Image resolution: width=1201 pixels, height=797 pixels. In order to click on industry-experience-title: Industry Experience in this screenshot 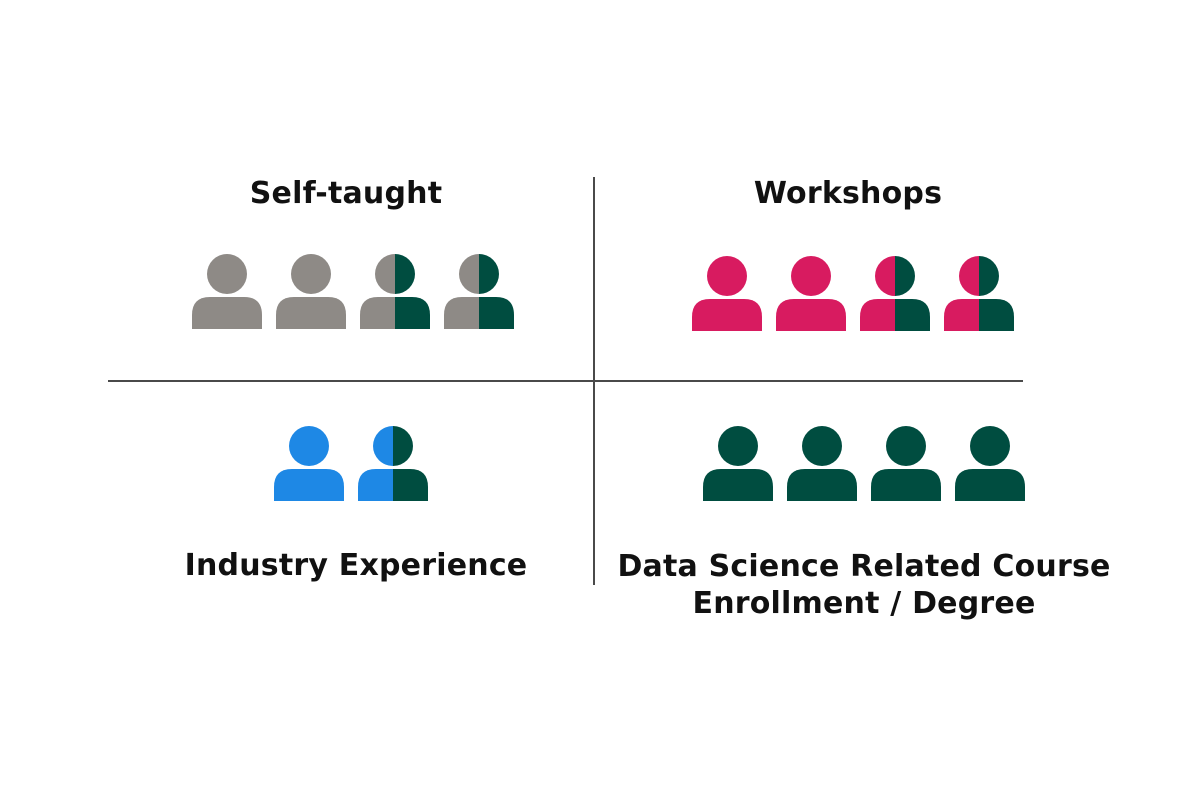, I will do `click(356, 565)`.